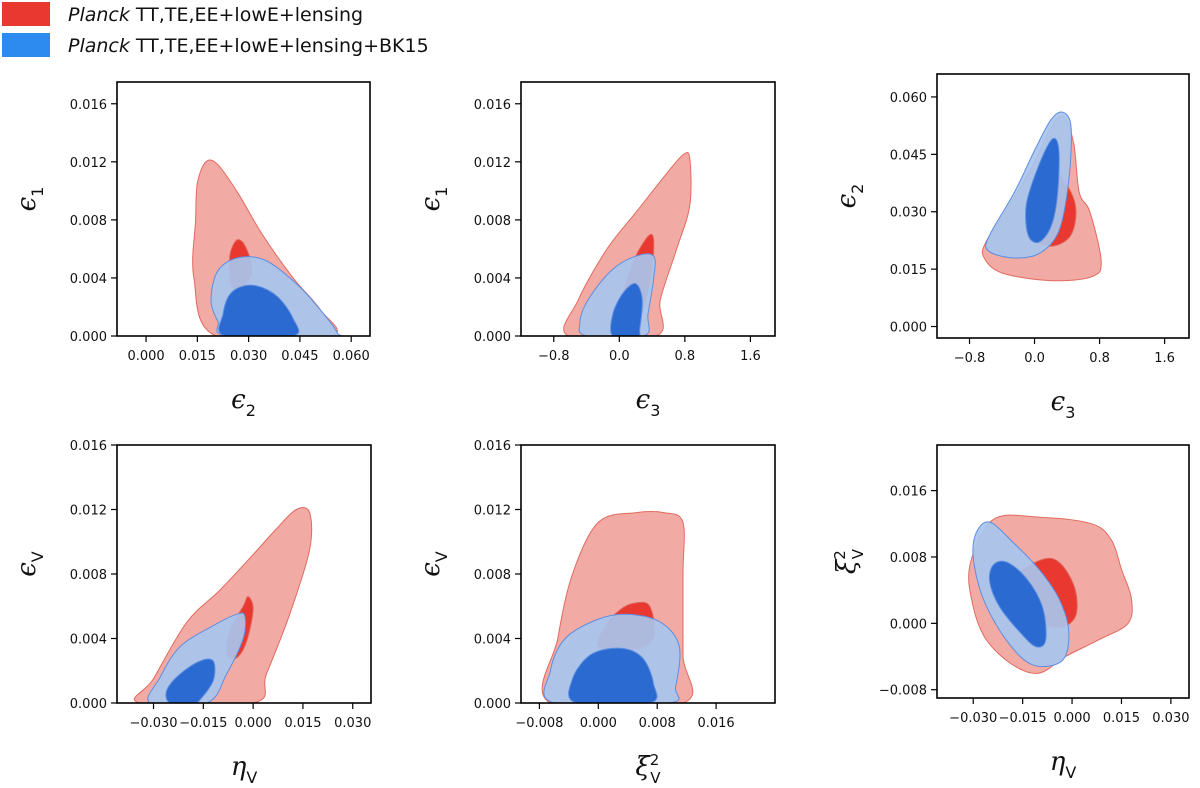 This screenshot has width=1200, height=788. Describe the element at coordinates (88, 511) in the screenshot. I see `y-tick-label-p4-3: 0.012` at that location.